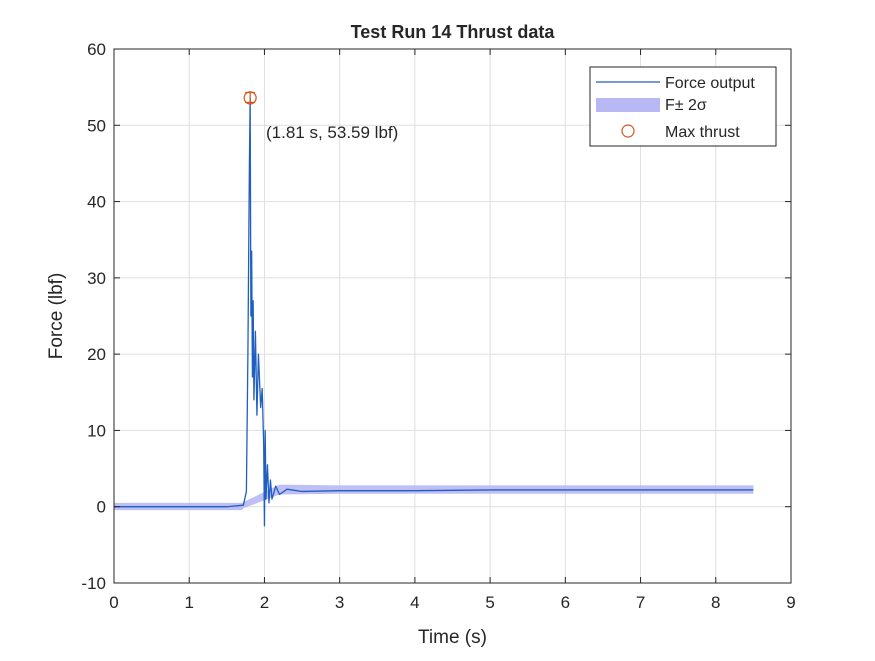 The width and height of the screenshot is (875, 661). What do you see at coordinates (452, 637) in the screenshot?
I see `x-axis-label: Time (s)` at bounding box center [452, 637].